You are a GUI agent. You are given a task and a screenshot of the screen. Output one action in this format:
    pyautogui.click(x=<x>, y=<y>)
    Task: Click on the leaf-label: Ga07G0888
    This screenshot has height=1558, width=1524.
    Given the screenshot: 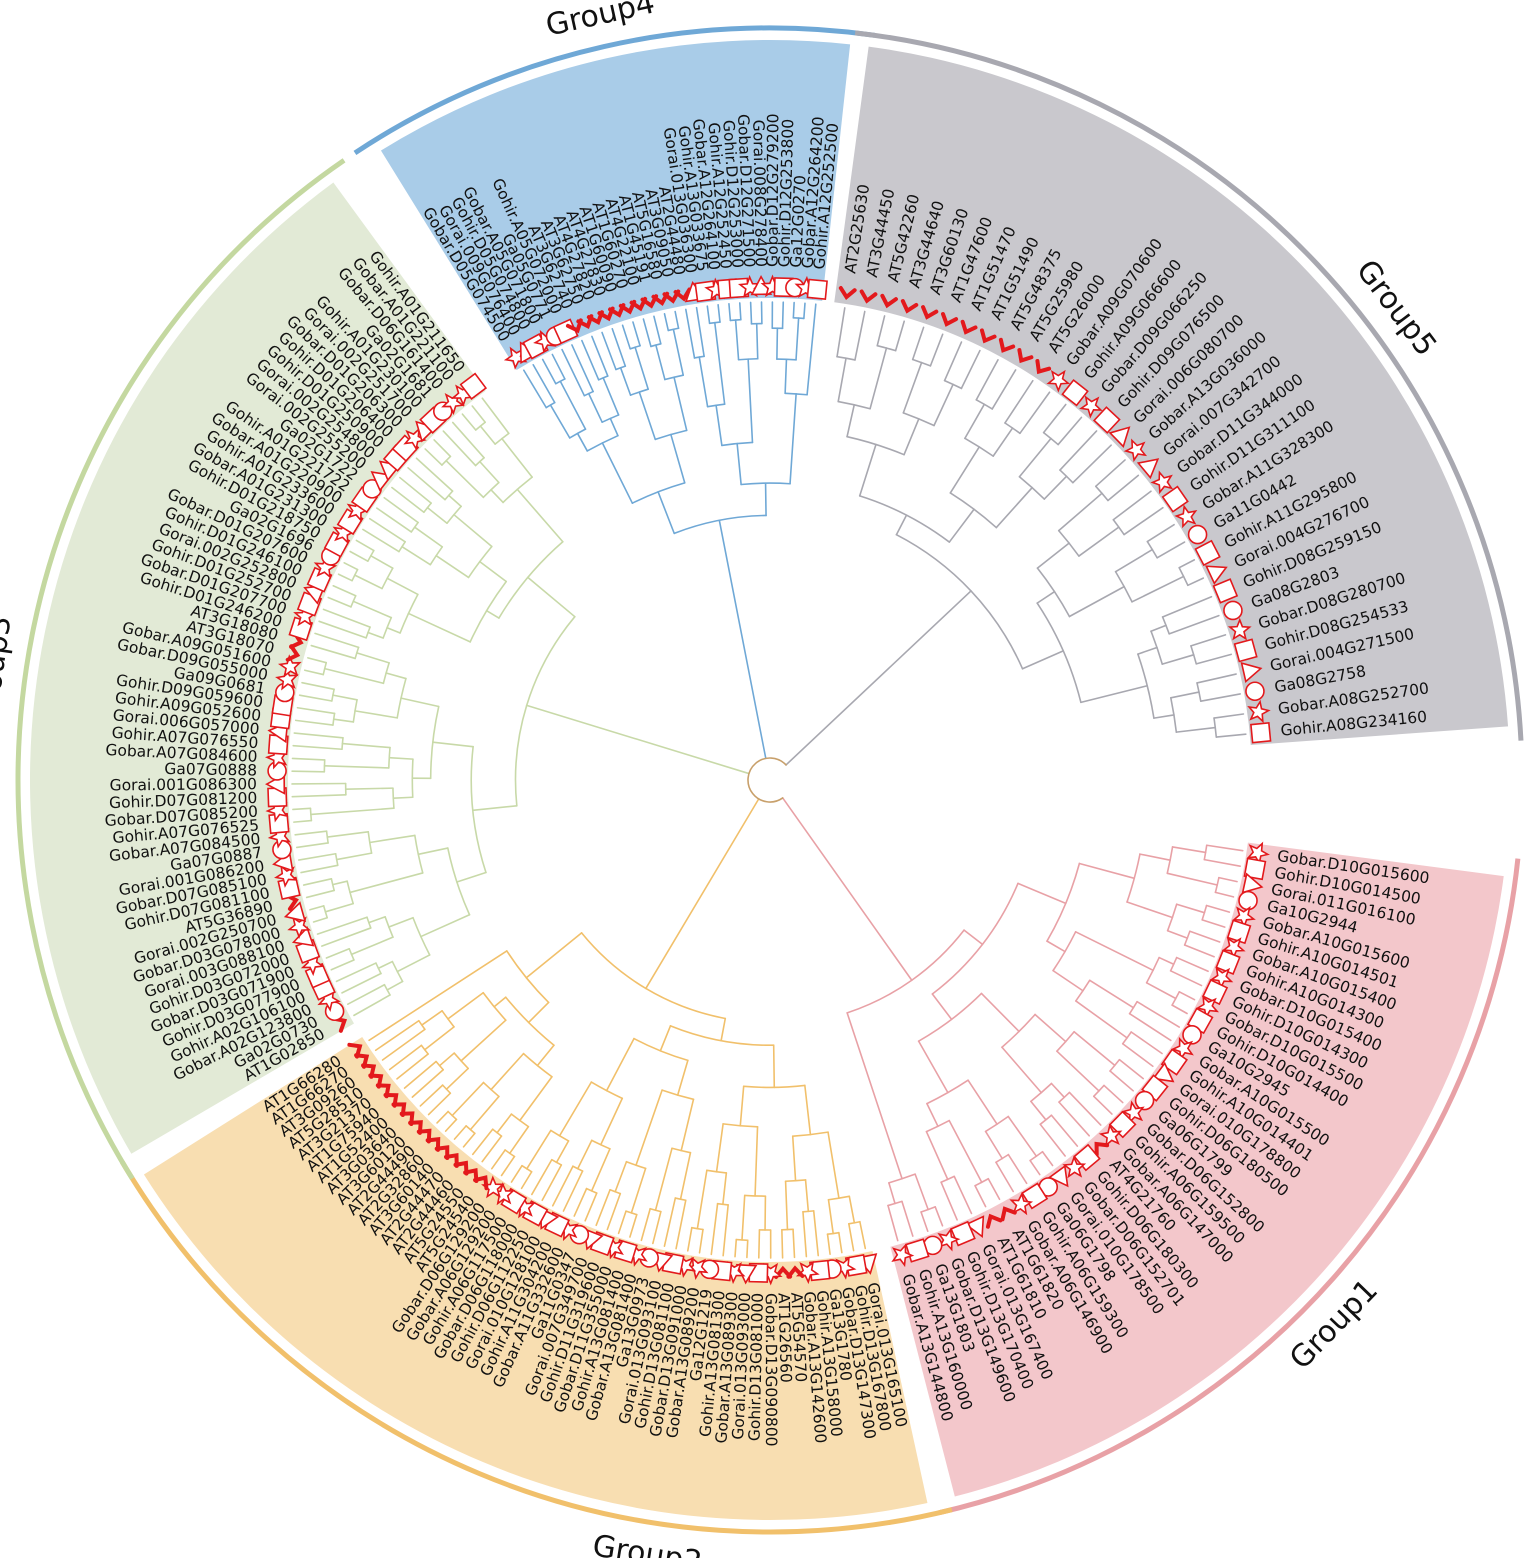 What is the action you would take?
    pyautogui.click(x=210, y=770)
    